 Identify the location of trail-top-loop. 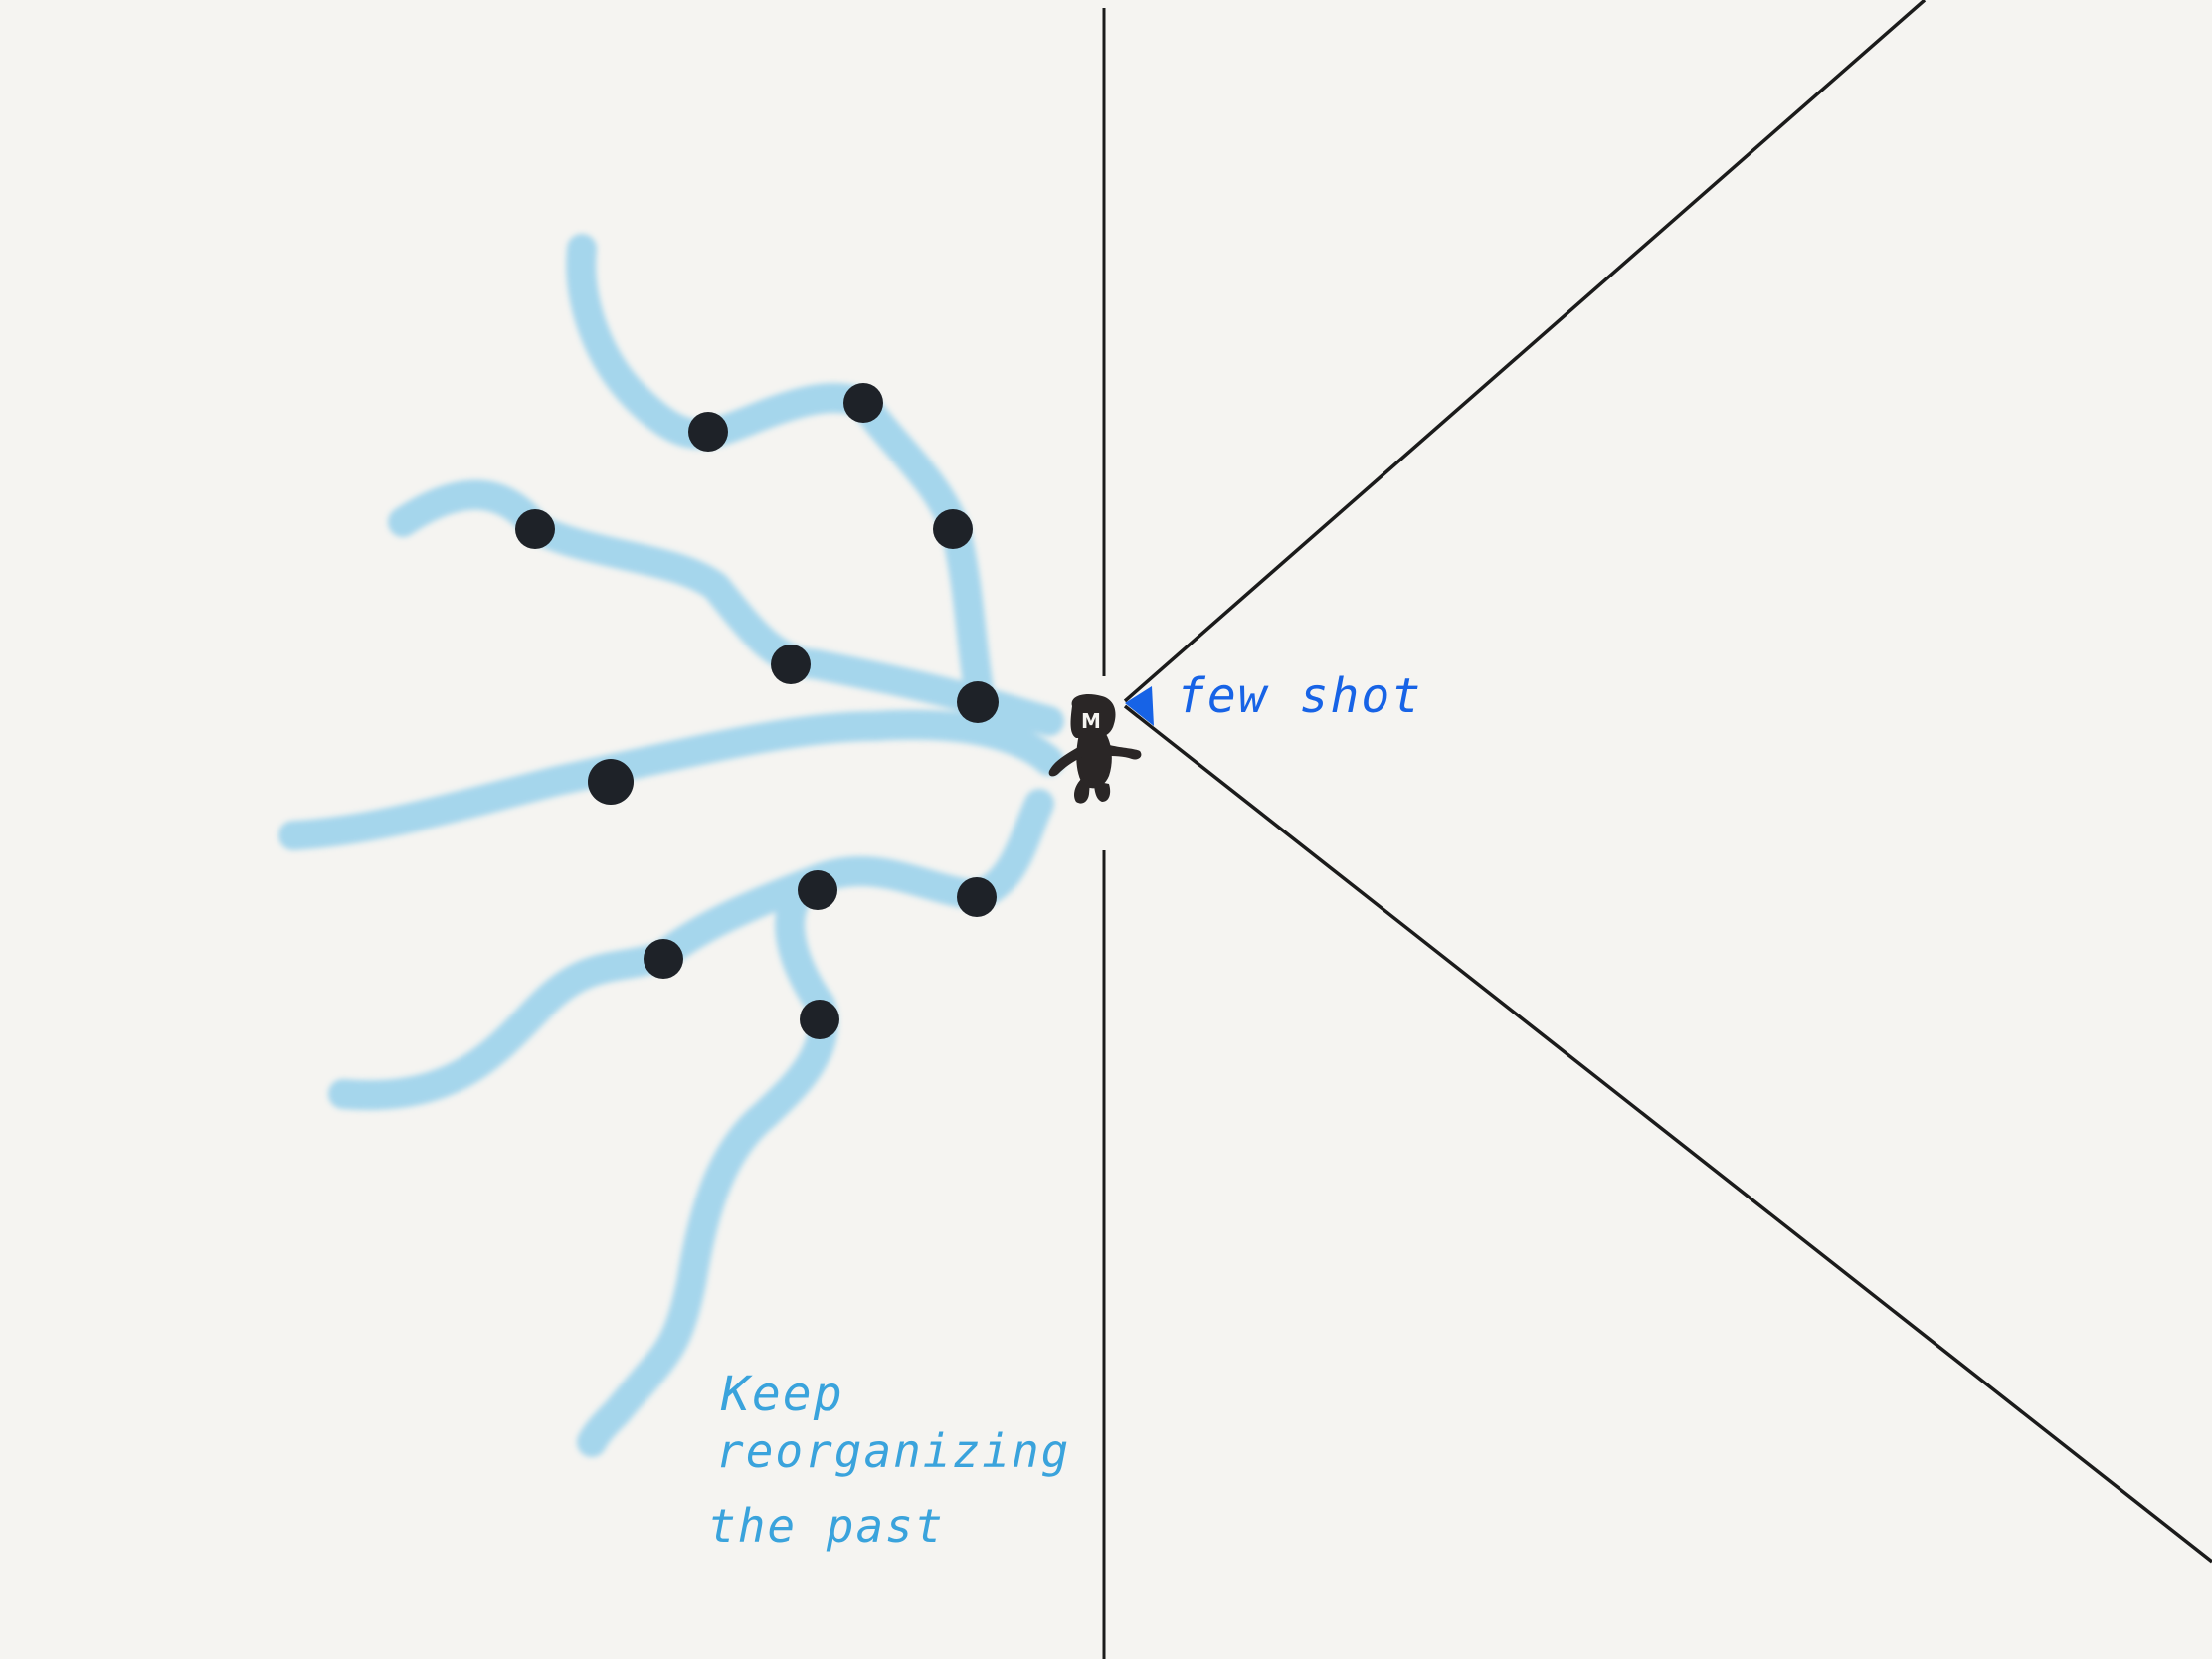
(780, 472).